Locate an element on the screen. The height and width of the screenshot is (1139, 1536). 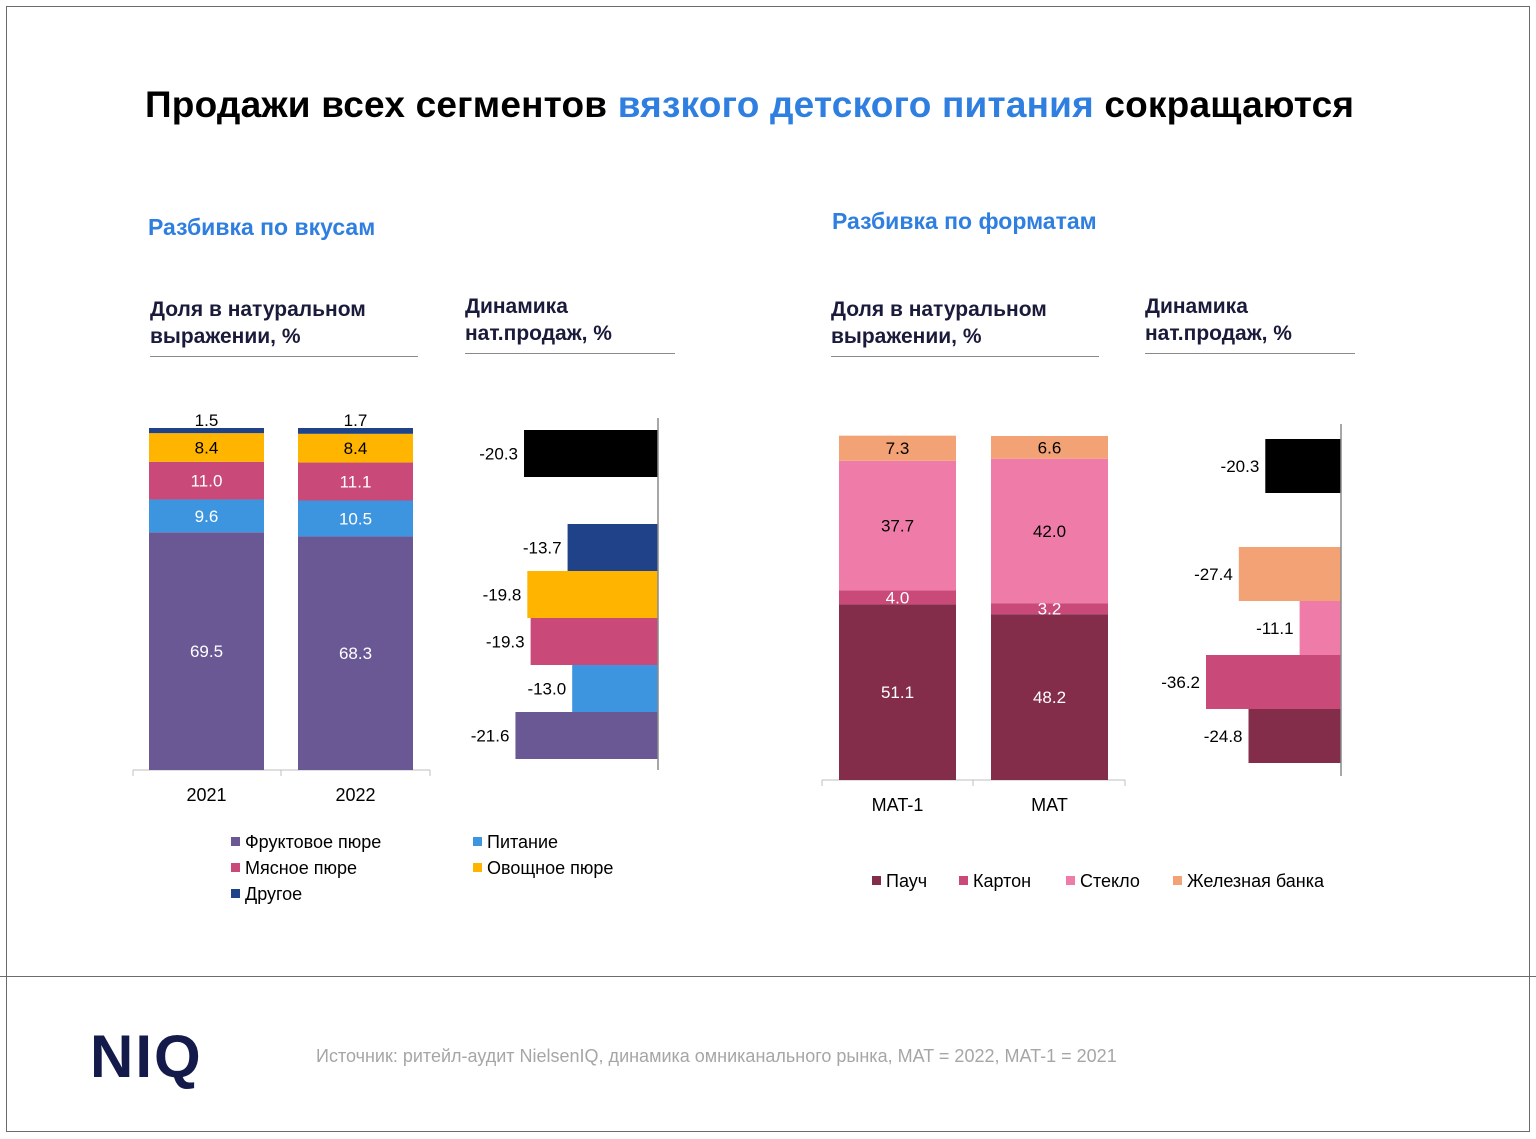
data-label: 42.0 is located at coordinates (1049, 531).